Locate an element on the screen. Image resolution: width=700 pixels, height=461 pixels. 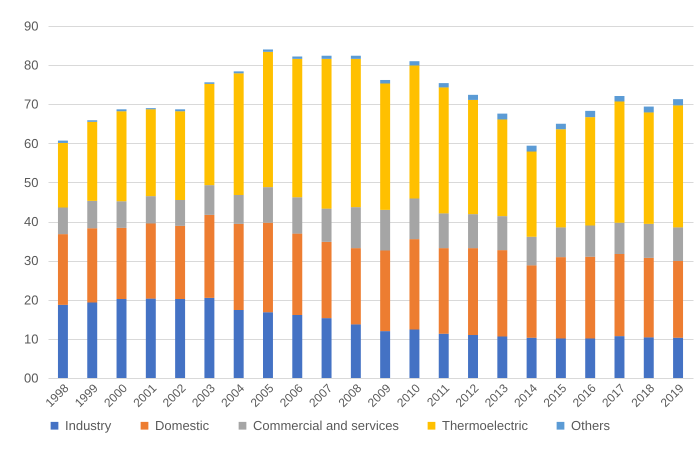
y-tick-label: 40 is located at coordinates (31, 222).